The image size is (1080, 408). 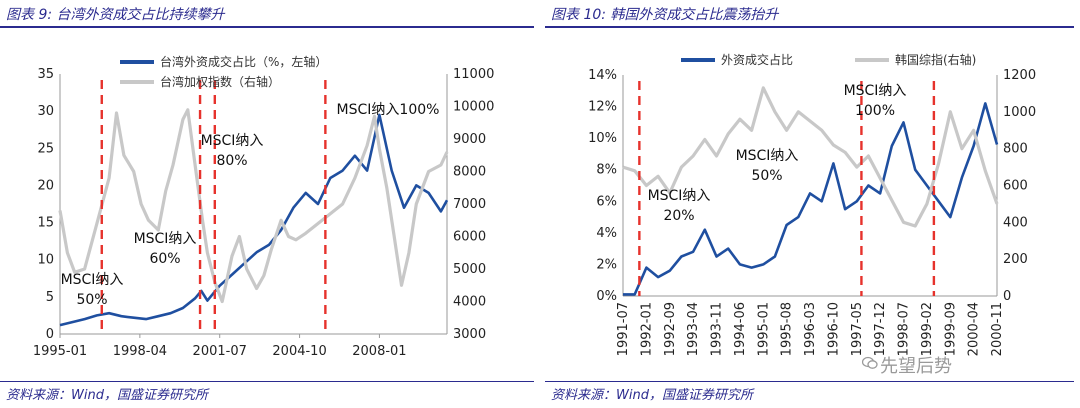 What do you see at coordinates (717, 329) in the screenshot?
I see `x-tick-label: 1993-11` at bounding box center [717, 329].